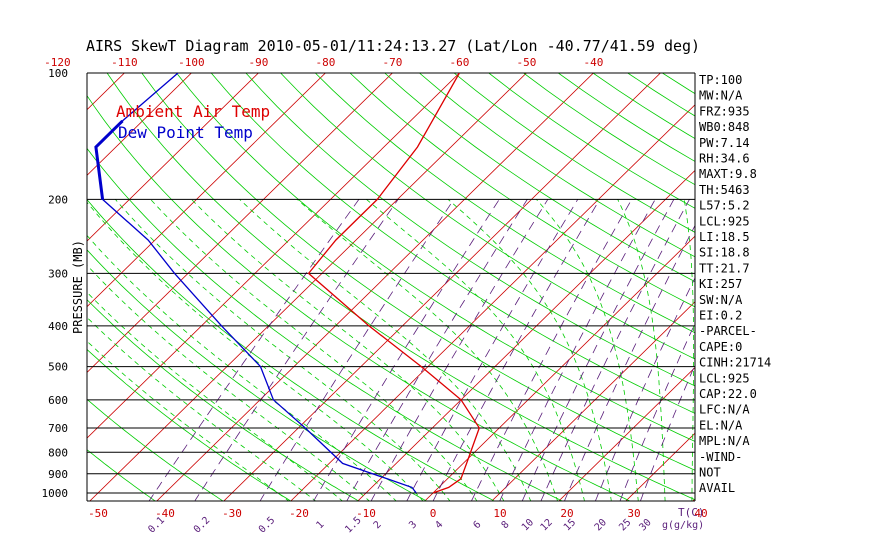 Image resolution: width=870 pixels, height=560 pixels. I want to click on index-entry: MW:N/A, so click(721, 96).